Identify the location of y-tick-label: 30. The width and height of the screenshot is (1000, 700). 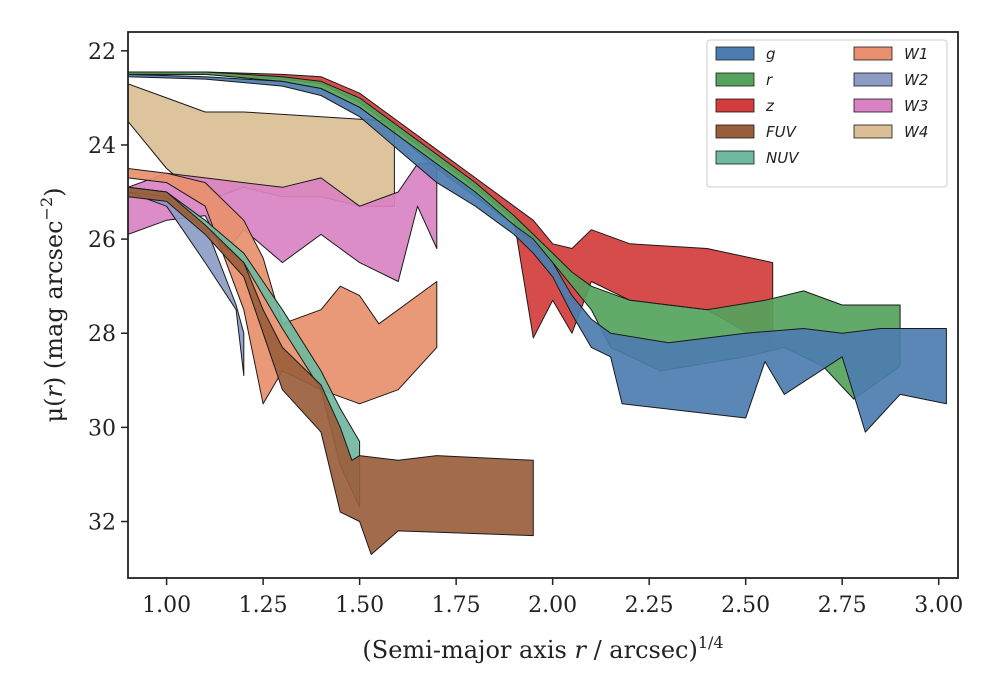
(102, 428).